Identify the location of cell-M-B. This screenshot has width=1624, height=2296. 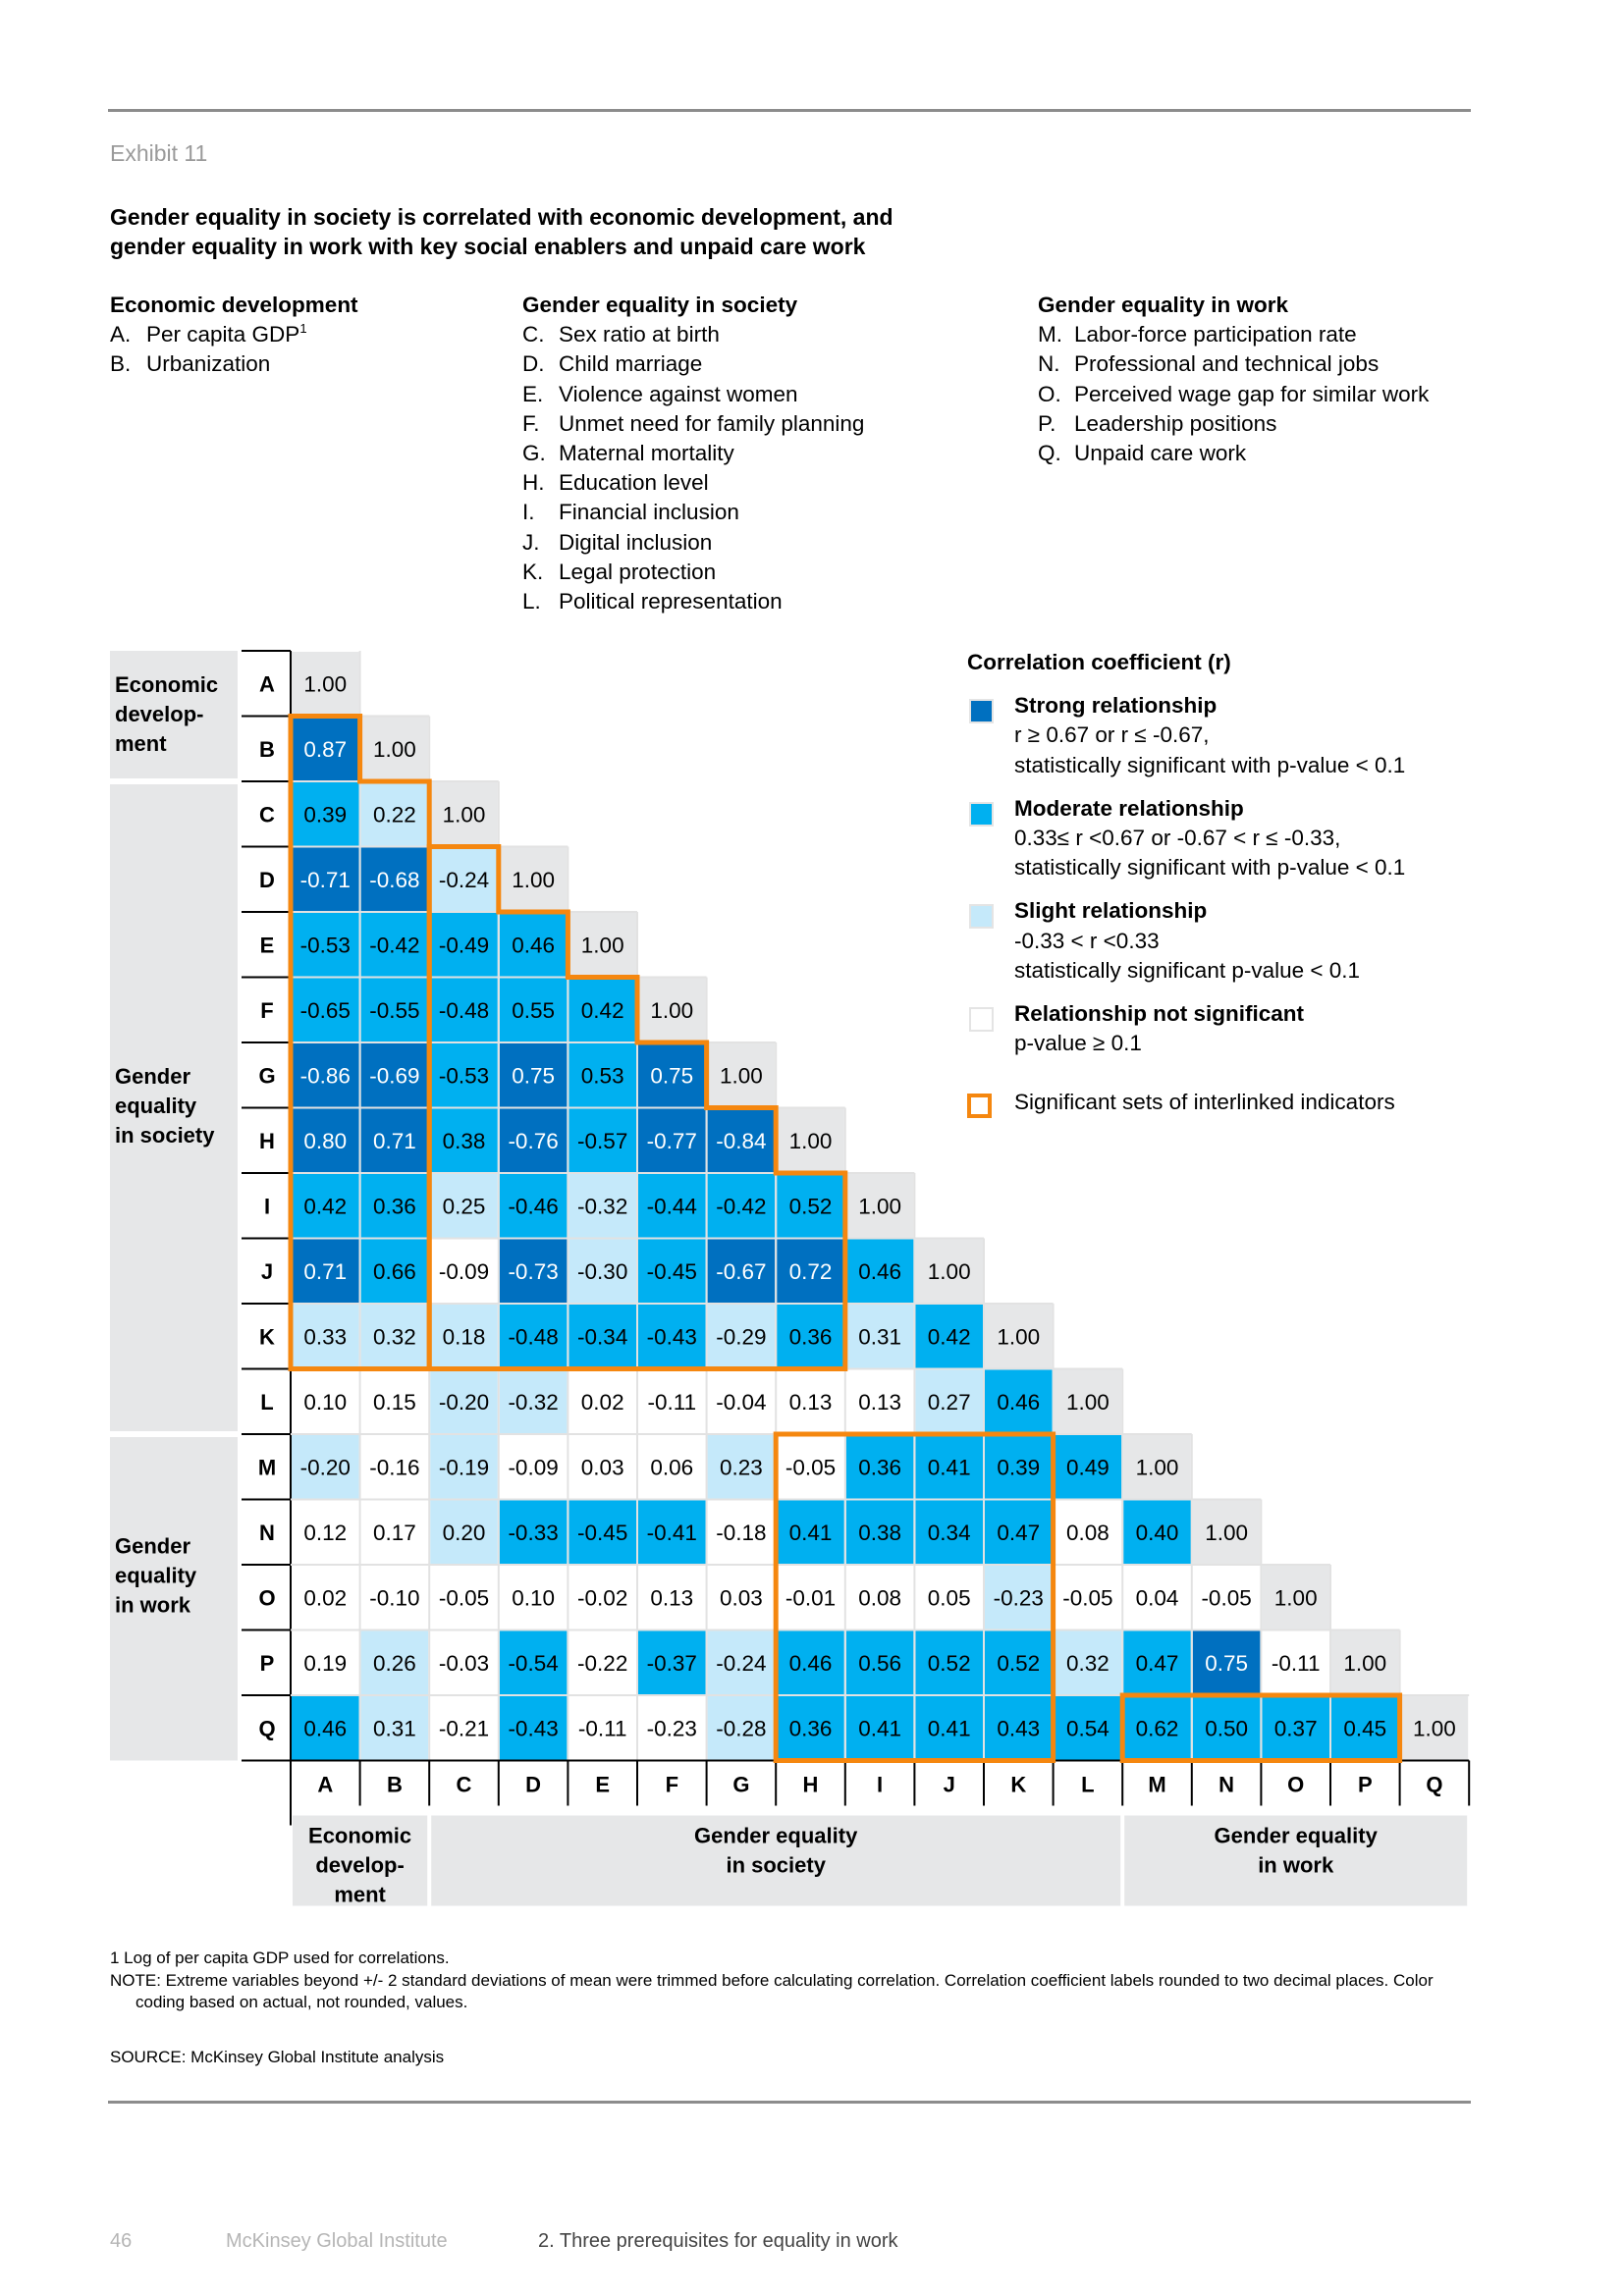
(394, 1467).